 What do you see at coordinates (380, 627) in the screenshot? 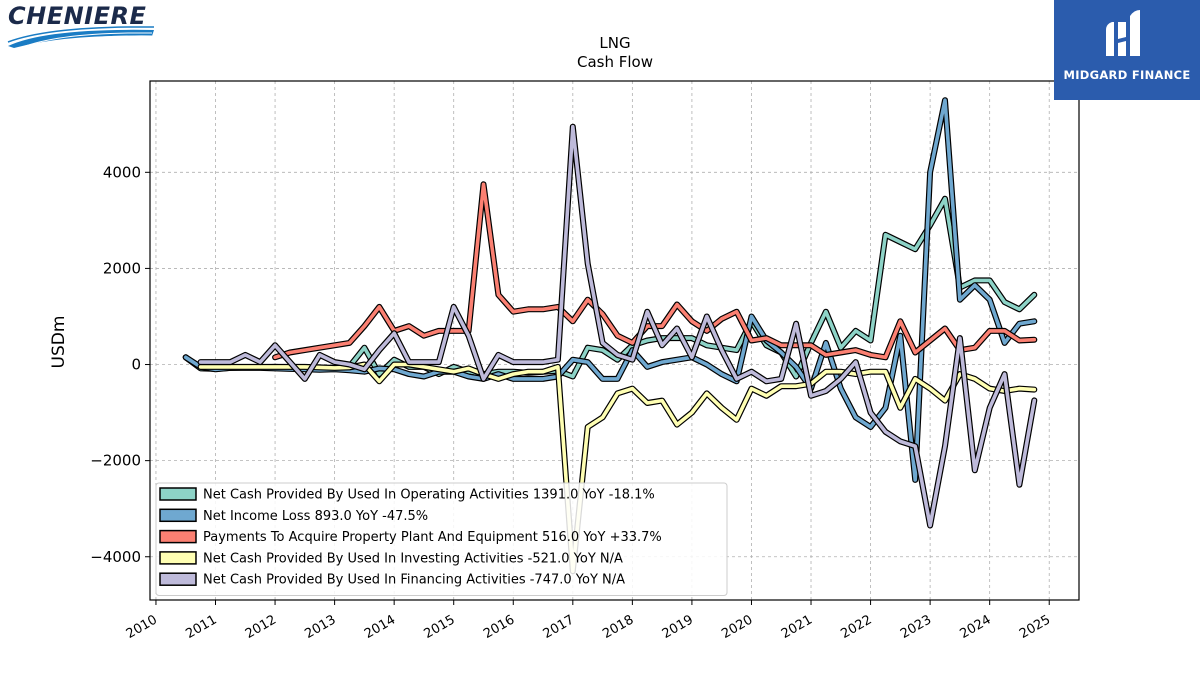
I see `x-tick-label: 2014` at bounding box center [380, 627].